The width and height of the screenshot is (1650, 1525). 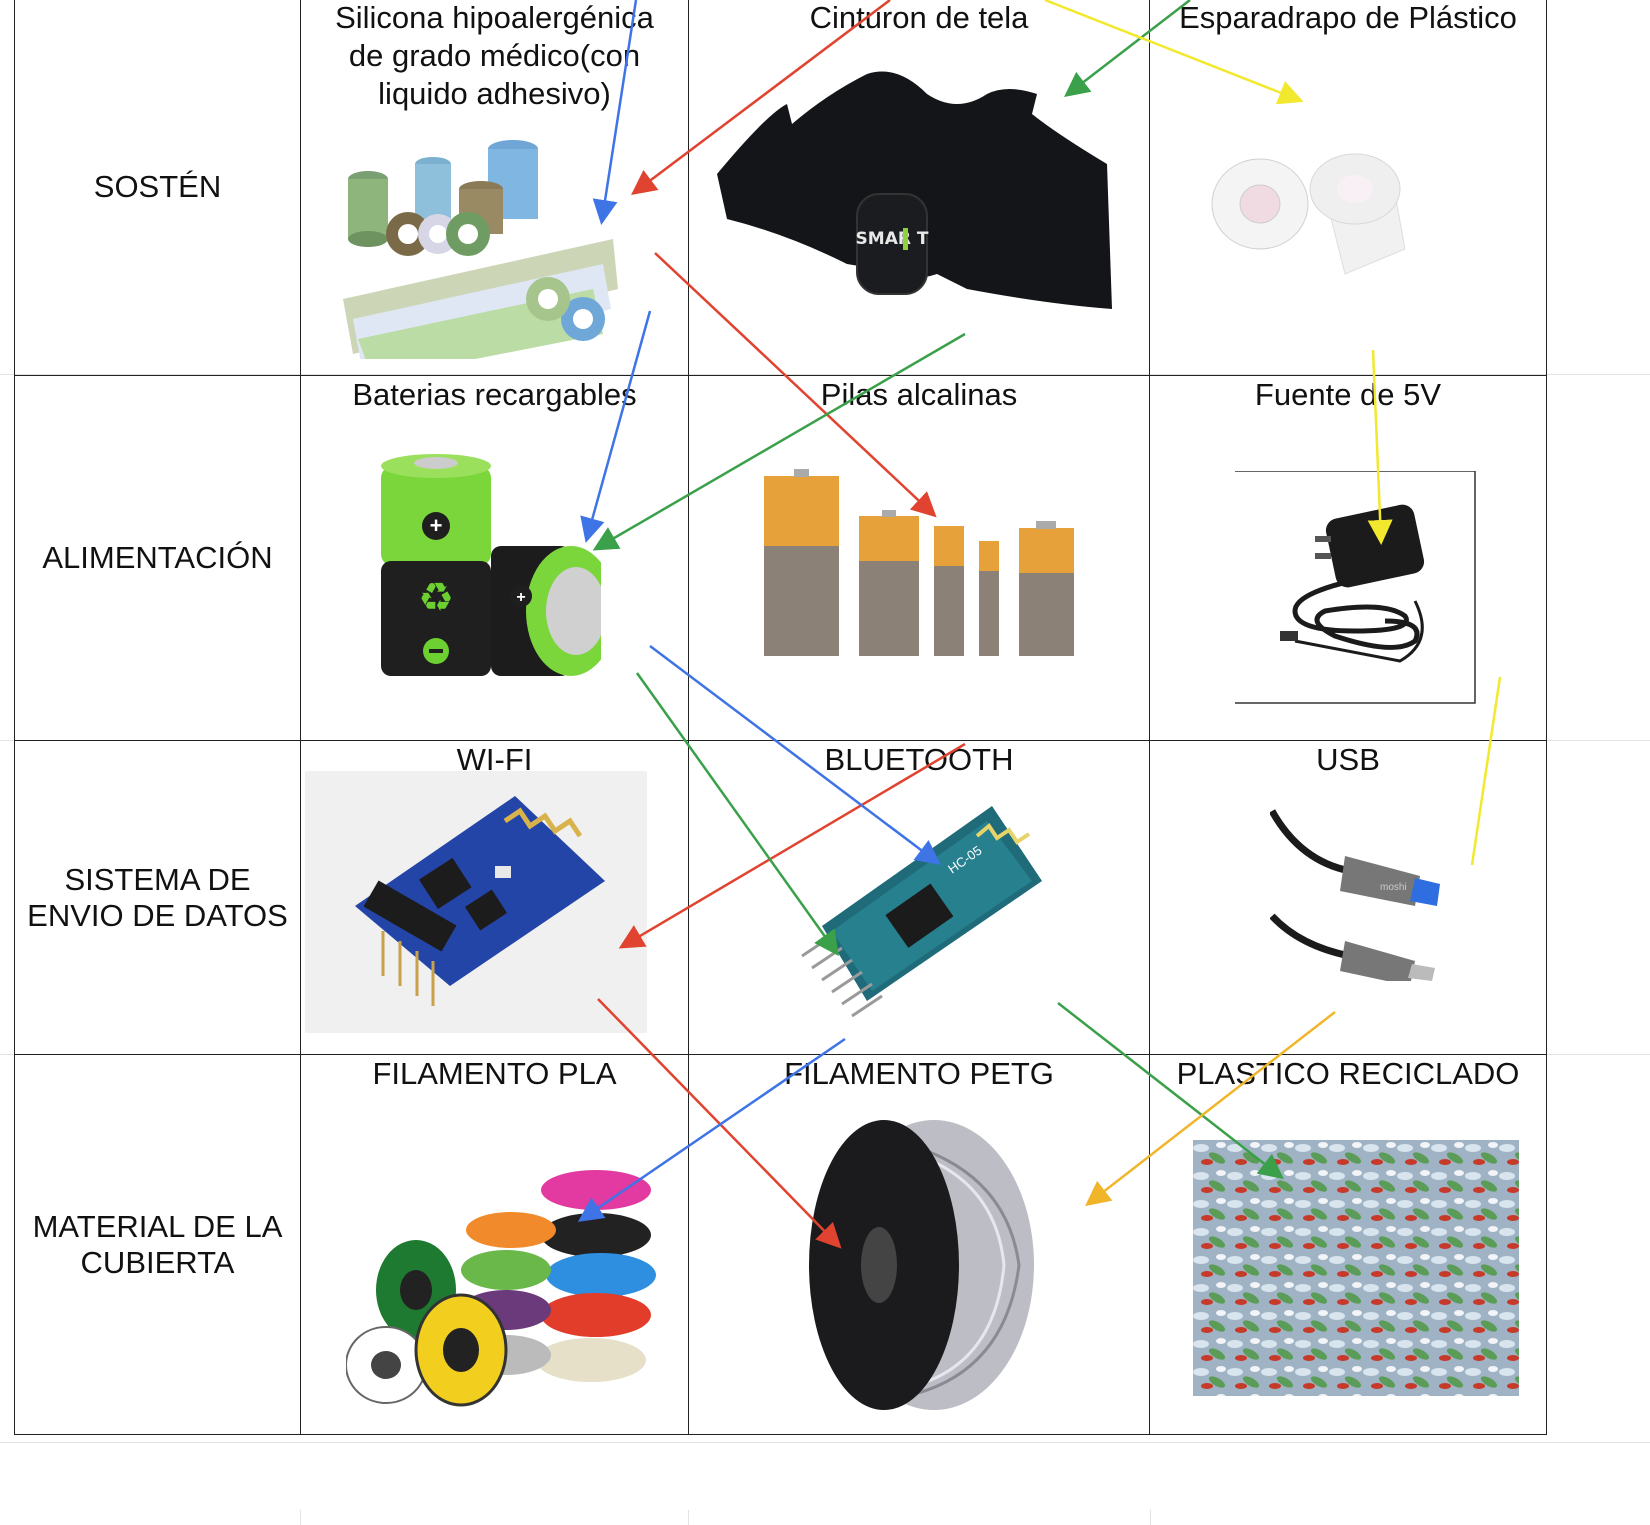 What do you see at coordinates (157, 558) in the screenshot?
I see `row-label-alimentacion: ALIMENTACIÓN` at bounding box center [157, 558].